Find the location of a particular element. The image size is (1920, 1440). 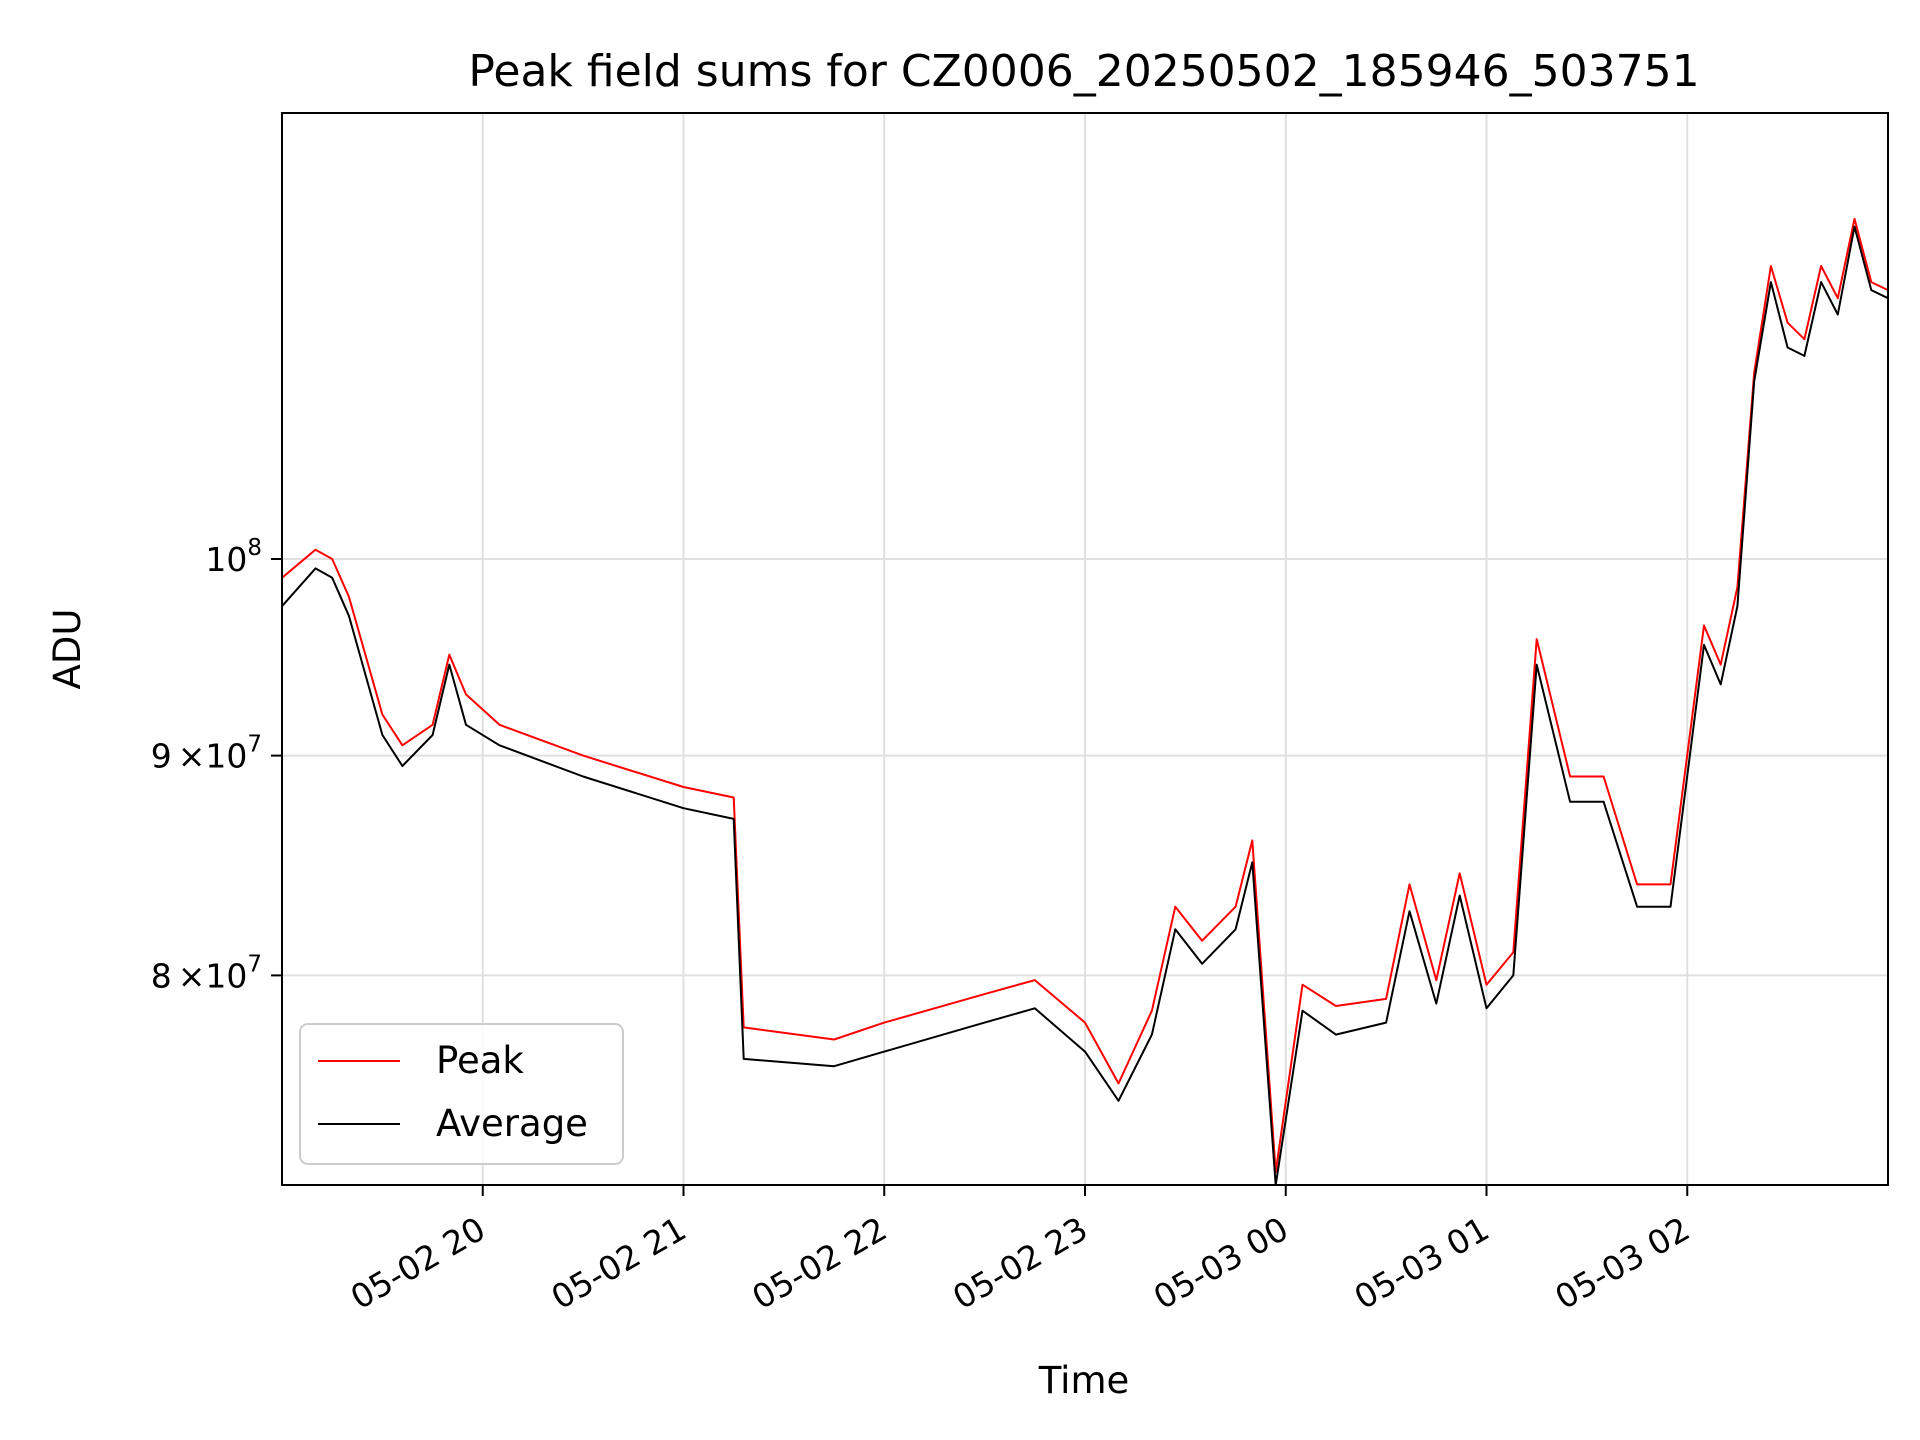

legend-box is located at coordinates (461, 1094).